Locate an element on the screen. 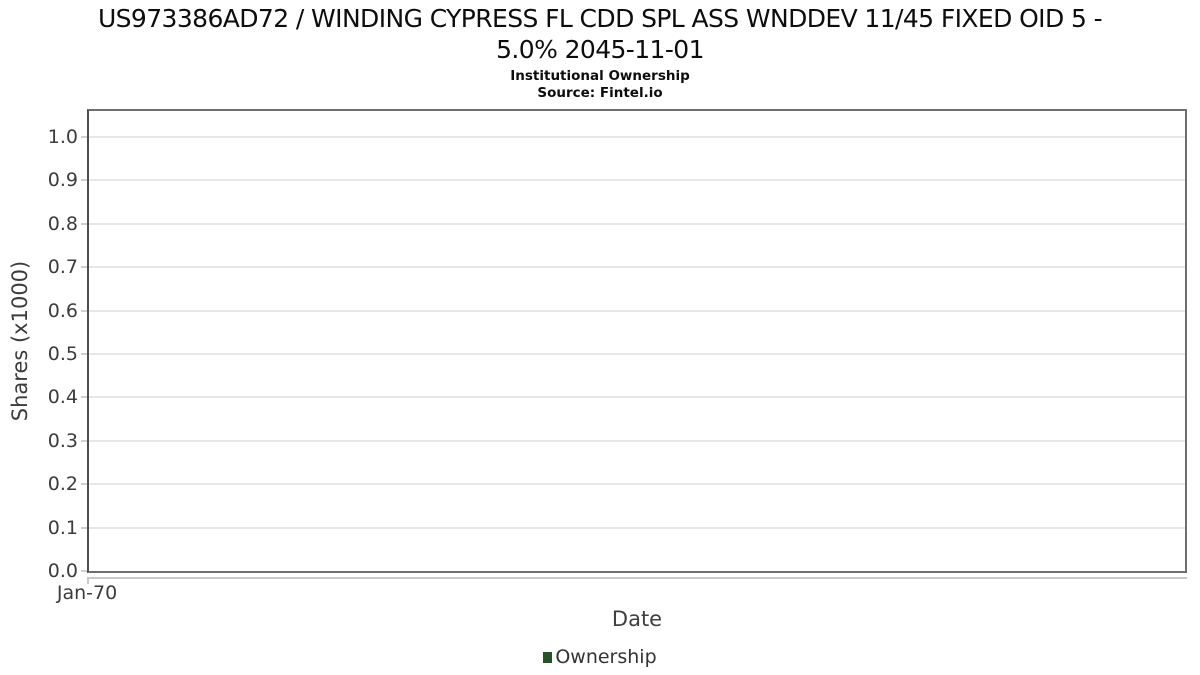 This screenshot has height=675, width=1200. y-tick-label: 0.7 is located at coordinates (62, 267).